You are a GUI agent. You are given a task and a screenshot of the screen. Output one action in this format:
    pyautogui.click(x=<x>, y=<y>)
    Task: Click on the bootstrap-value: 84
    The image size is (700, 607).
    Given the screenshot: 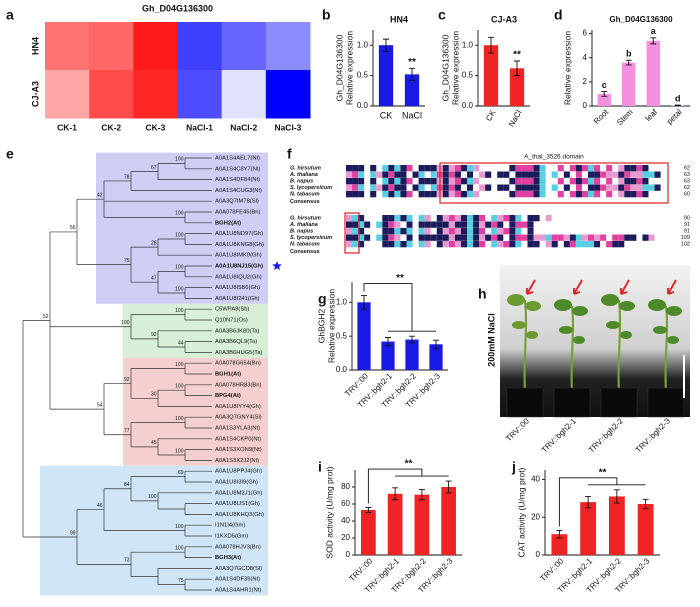 What is the action you would take?
    pyautogui.click(x=127, y=485)
    